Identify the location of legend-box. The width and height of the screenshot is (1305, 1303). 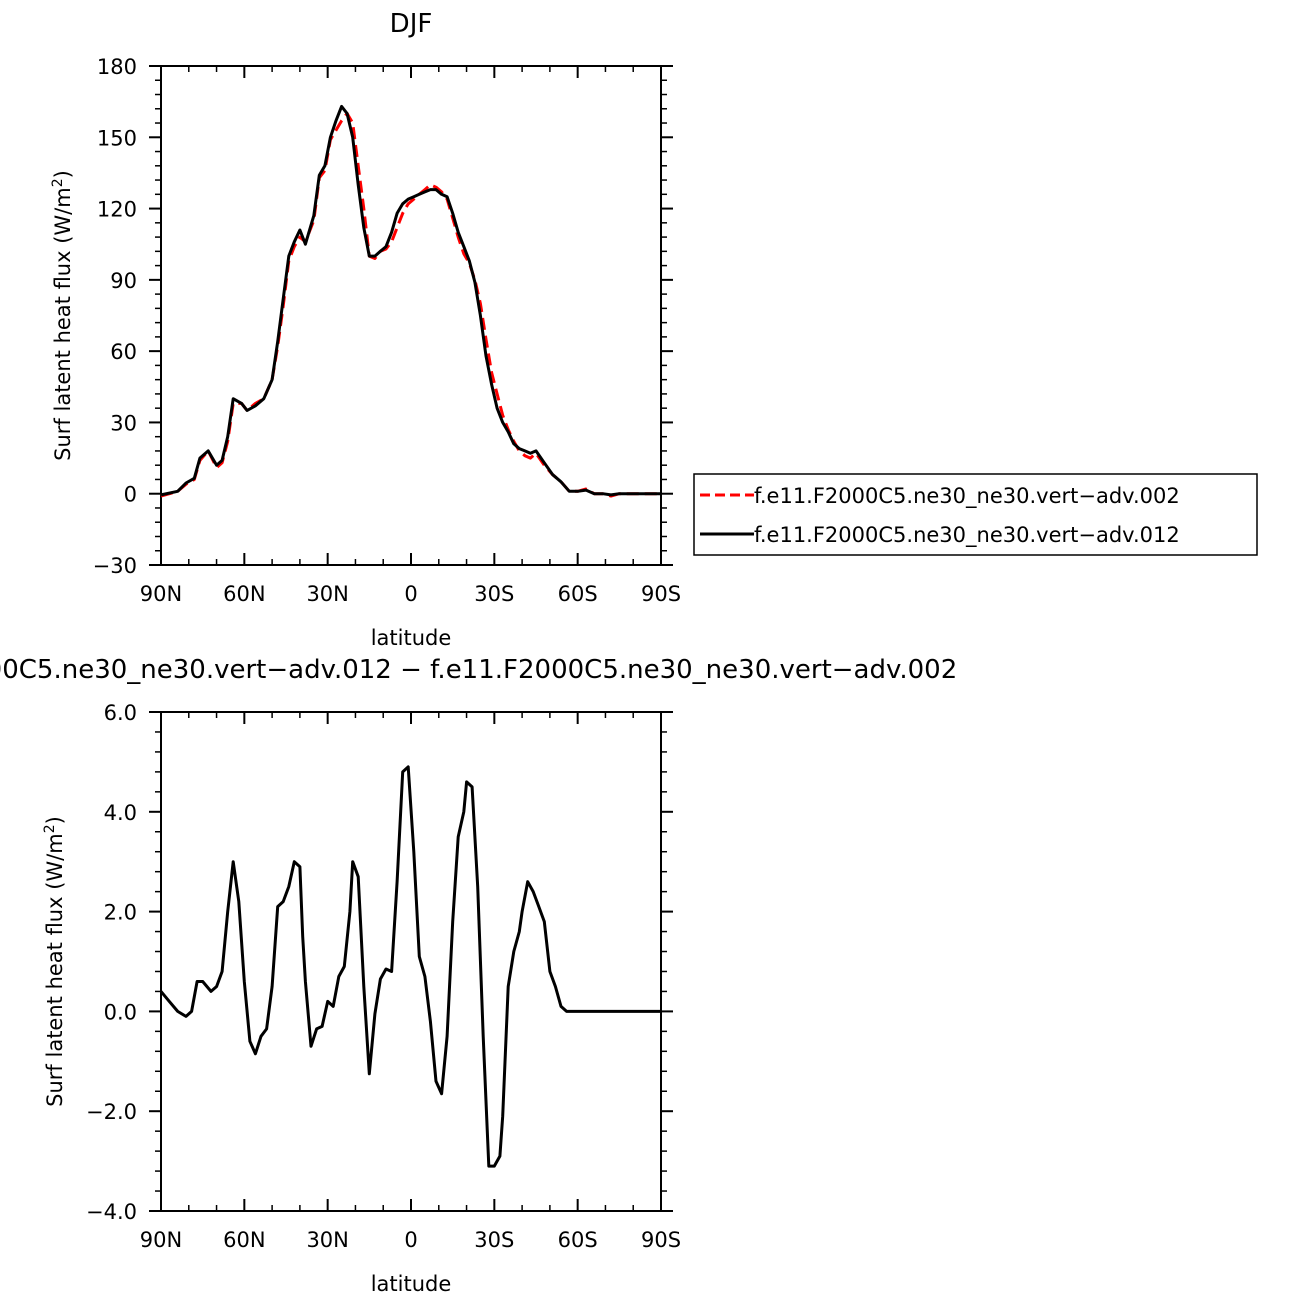
(975, 514).